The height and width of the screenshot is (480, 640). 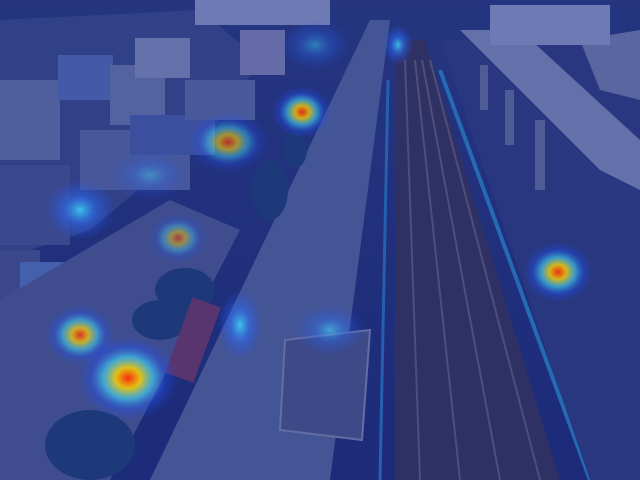 What do you see at coordinates (550, 110) in the screenshot?
I see `elevated-overpass` at bounding box center [550, 110].